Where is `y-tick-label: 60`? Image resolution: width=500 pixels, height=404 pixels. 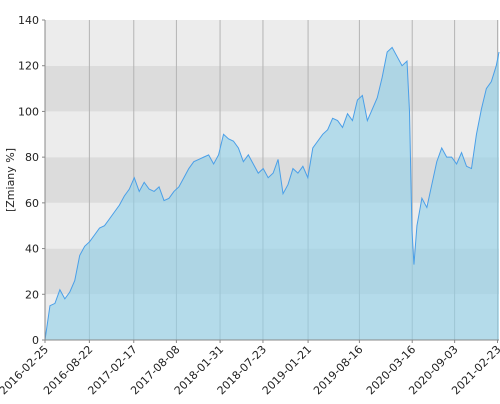 y-tick-label: 60 is located at coordinates (32, 203).